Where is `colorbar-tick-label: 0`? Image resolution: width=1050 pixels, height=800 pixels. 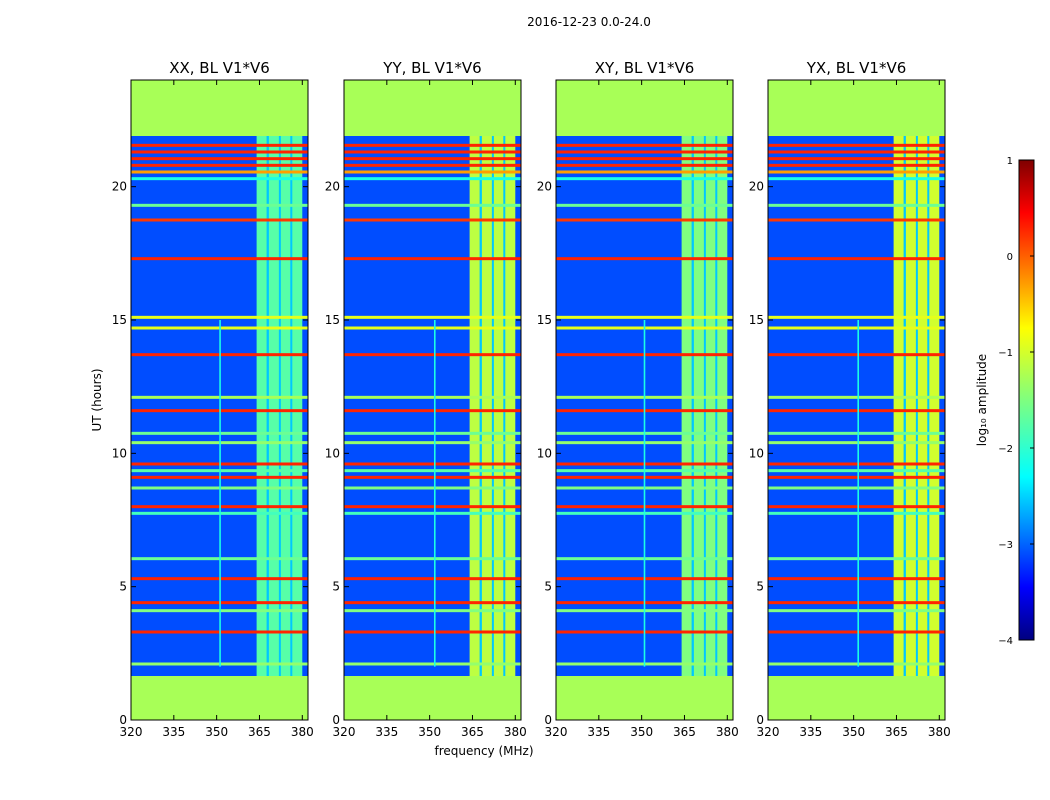 colorbar-tick-label: 0 is located at coordinates (1010, 257).